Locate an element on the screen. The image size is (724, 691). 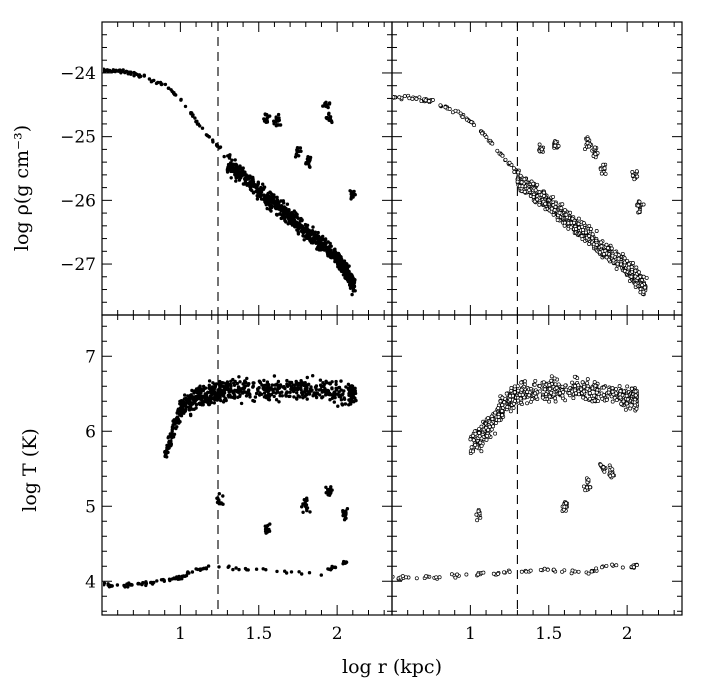
y-tick-label: −25 is located at coordinates (78, 138).